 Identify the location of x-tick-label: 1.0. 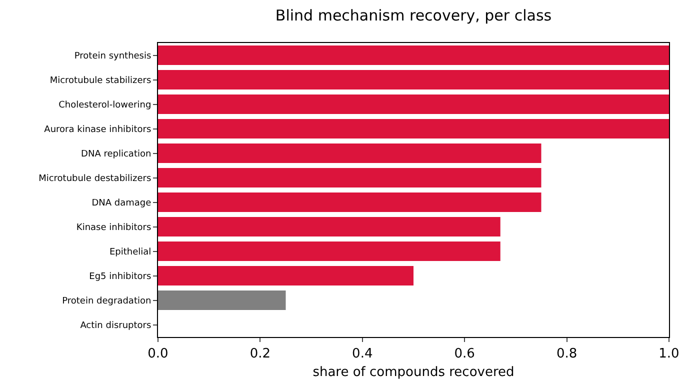
(669, 354).